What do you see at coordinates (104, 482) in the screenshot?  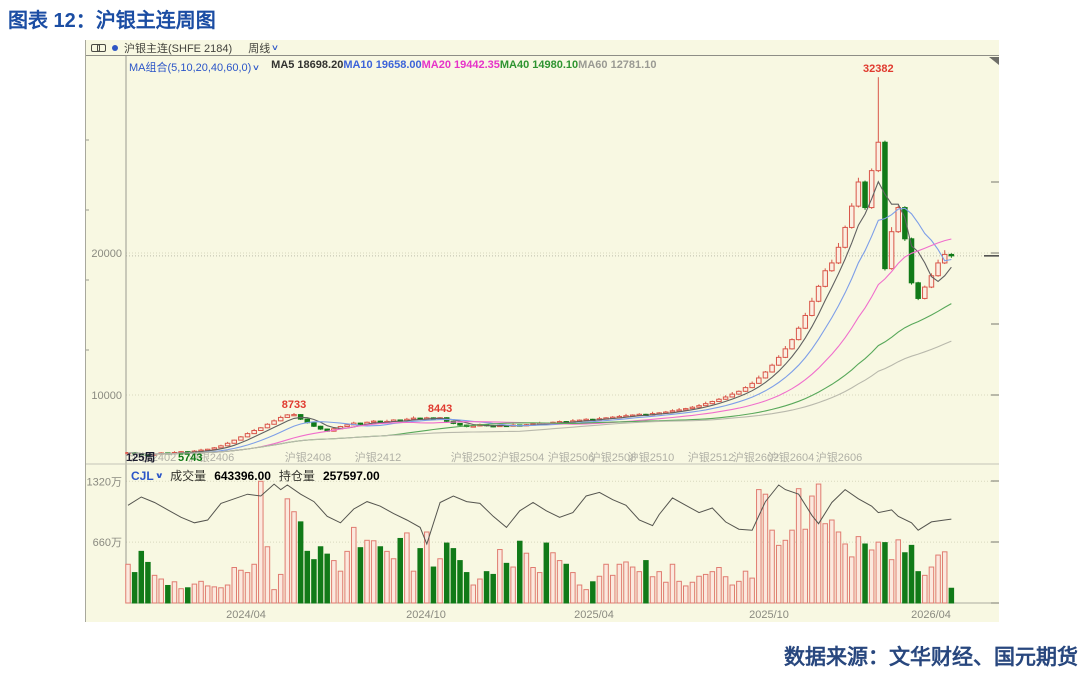 I see `svg-text: 1320万` at bounding box center [104, 482].